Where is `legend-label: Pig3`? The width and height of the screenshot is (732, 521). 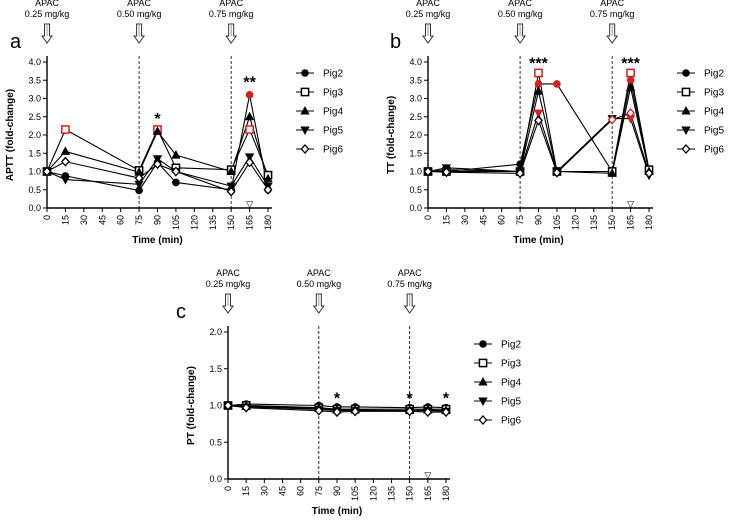 legend-label: Pig3 is located at coordinates (511, 364).